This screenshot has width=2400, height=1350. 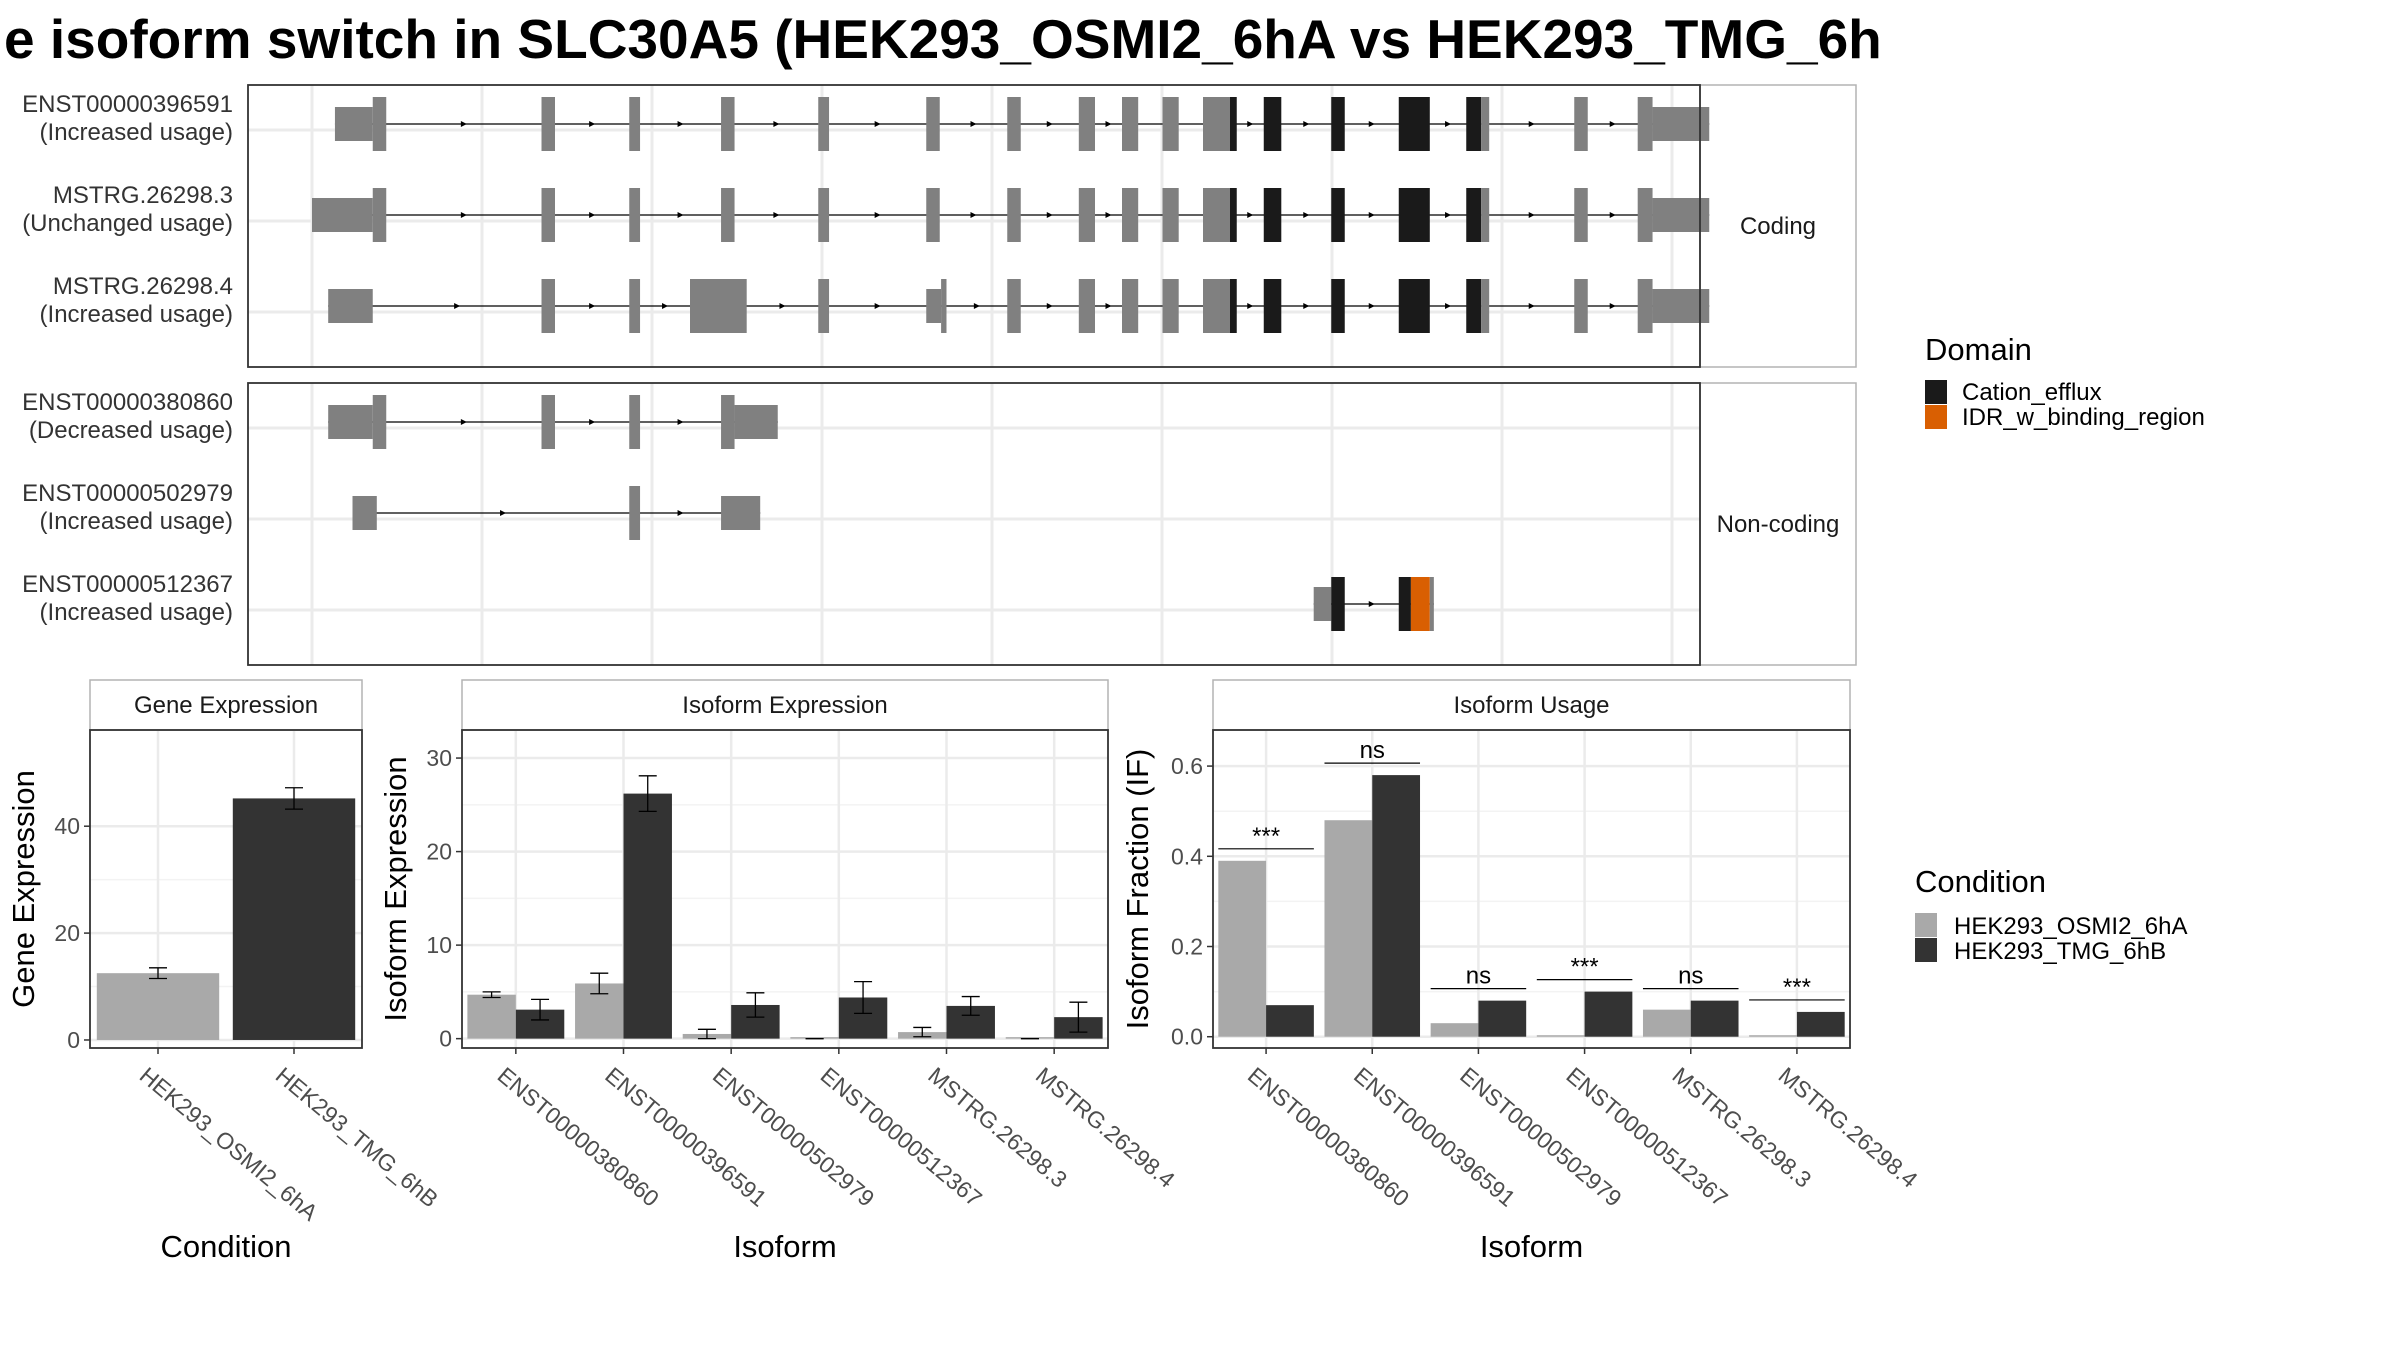 I want to click on transcript-id-label: ENST00000502979, so click(x=127, y=493).